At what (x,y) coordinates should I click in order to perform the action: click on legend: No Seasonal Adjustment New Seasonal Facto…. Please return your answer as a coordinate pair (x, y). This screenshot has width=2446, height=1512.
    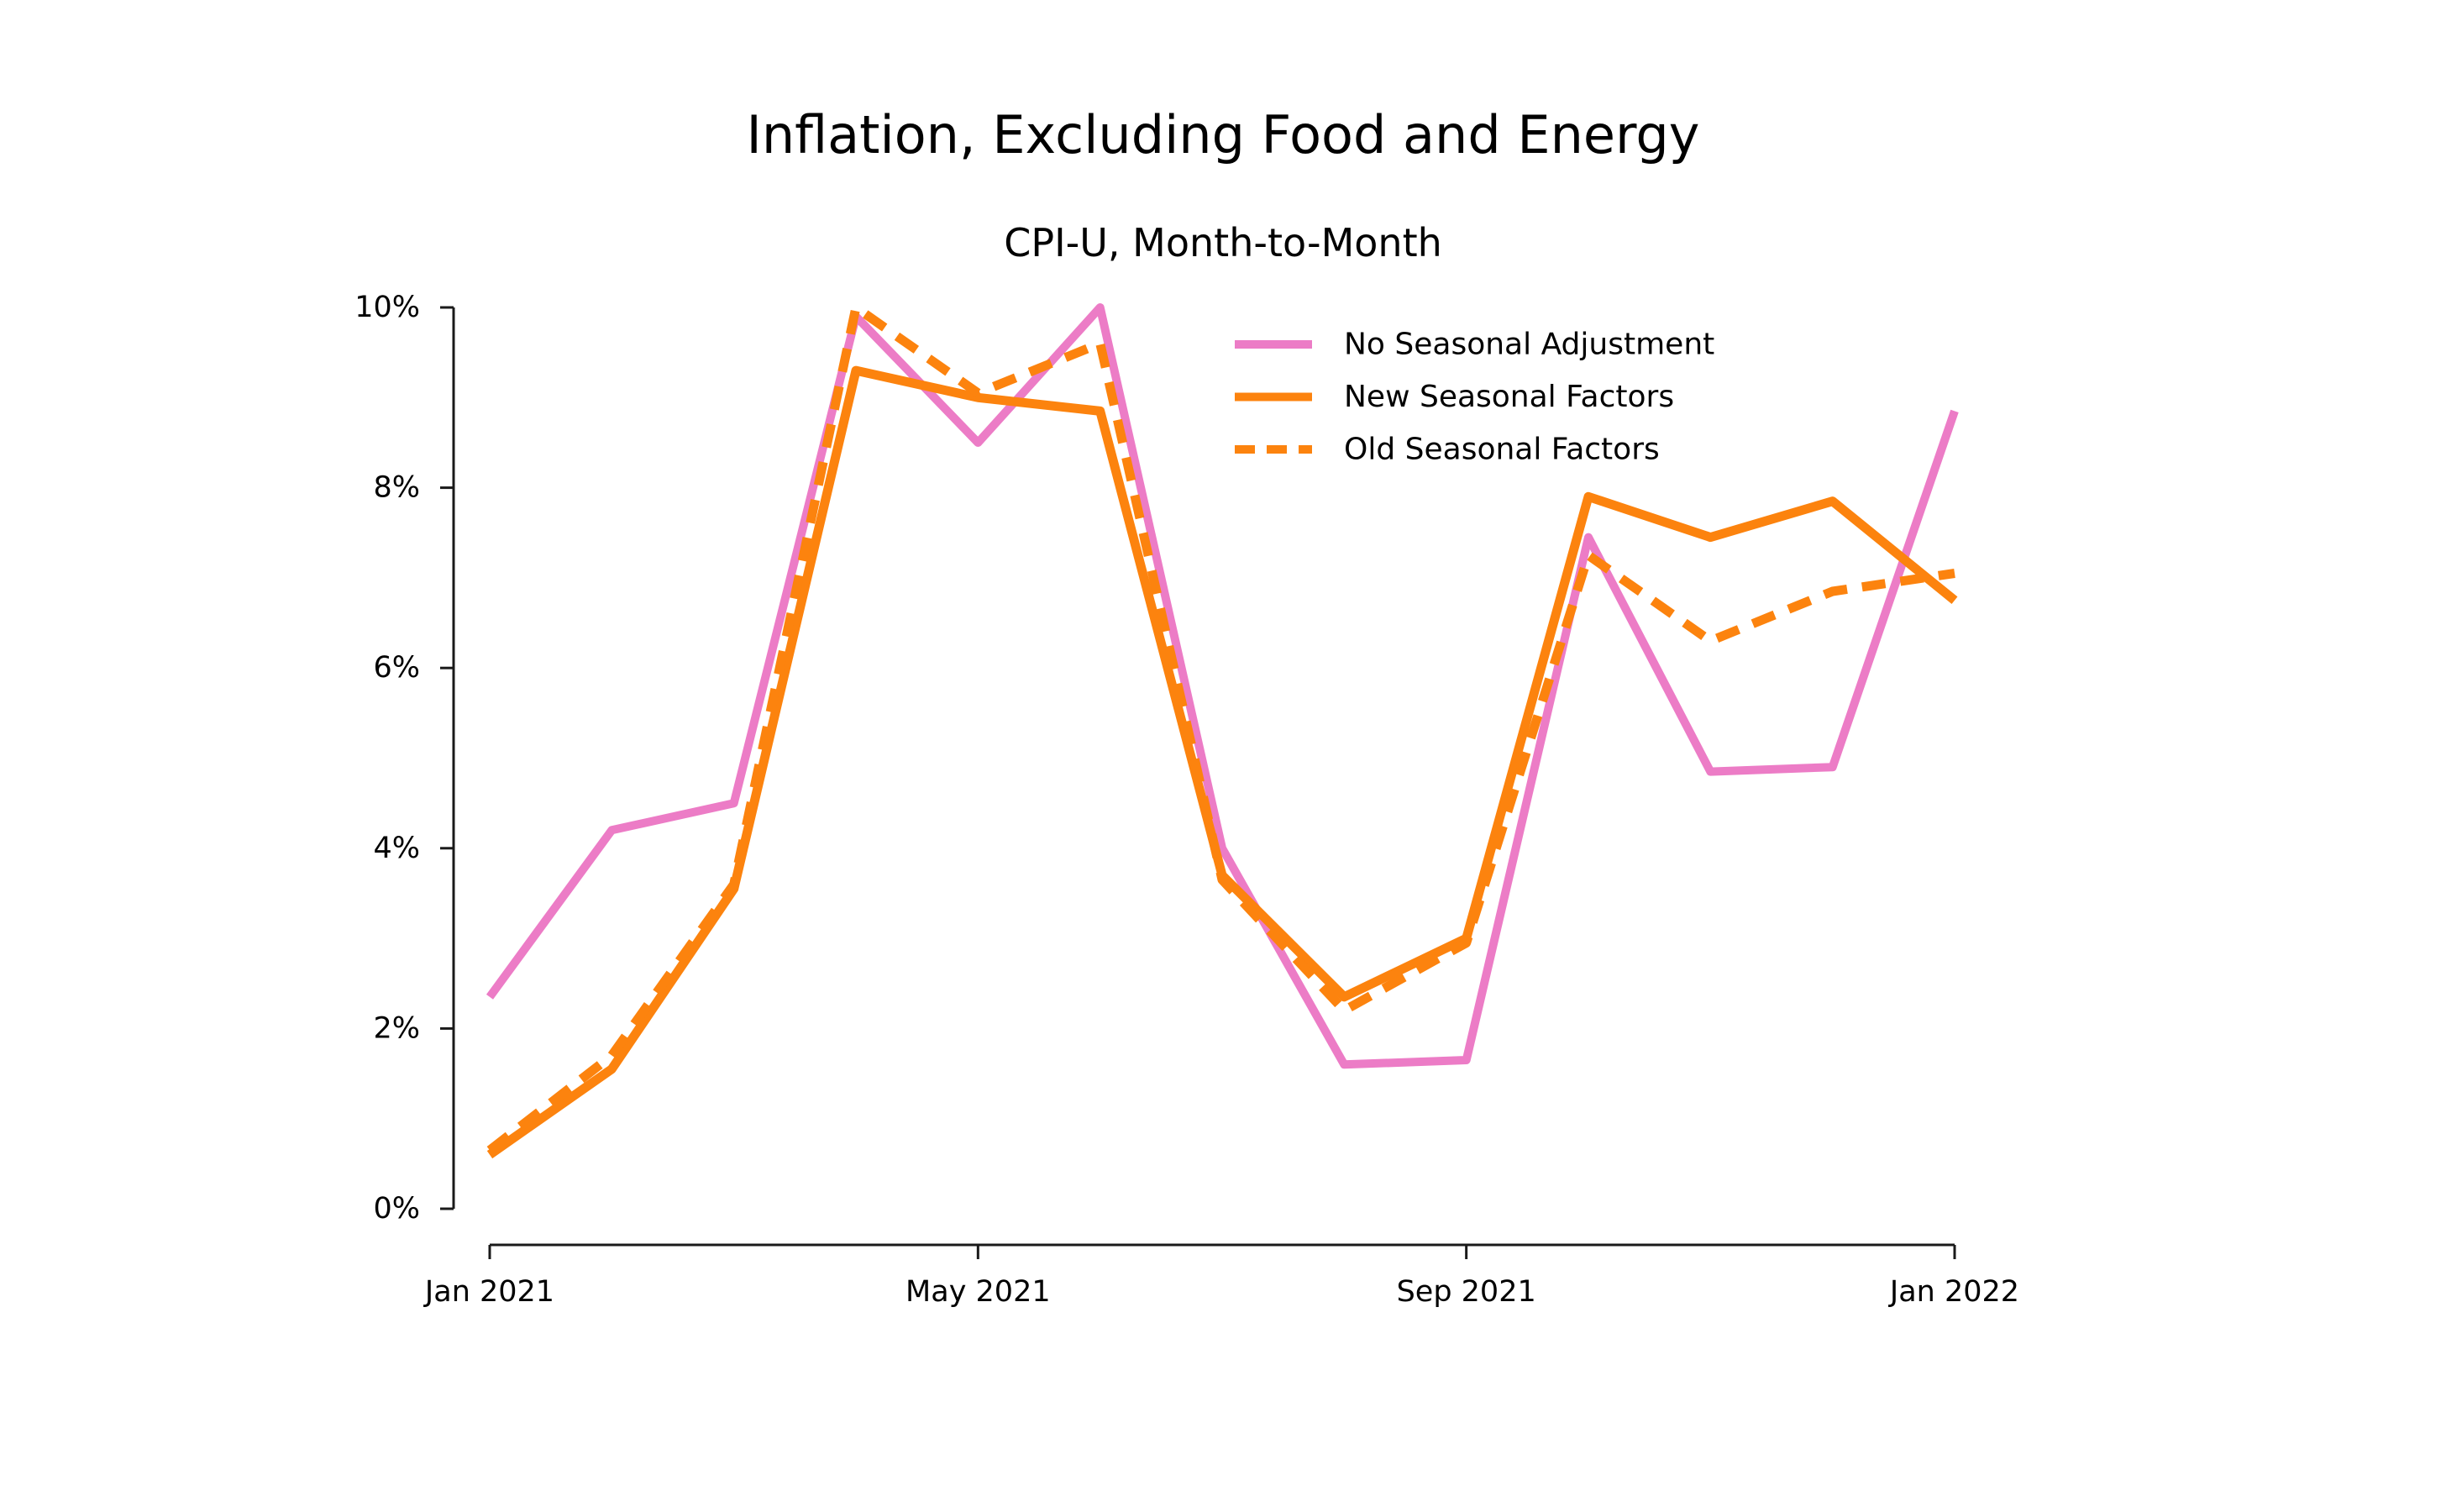
    Looking at the image, I should click on (1474, 397).